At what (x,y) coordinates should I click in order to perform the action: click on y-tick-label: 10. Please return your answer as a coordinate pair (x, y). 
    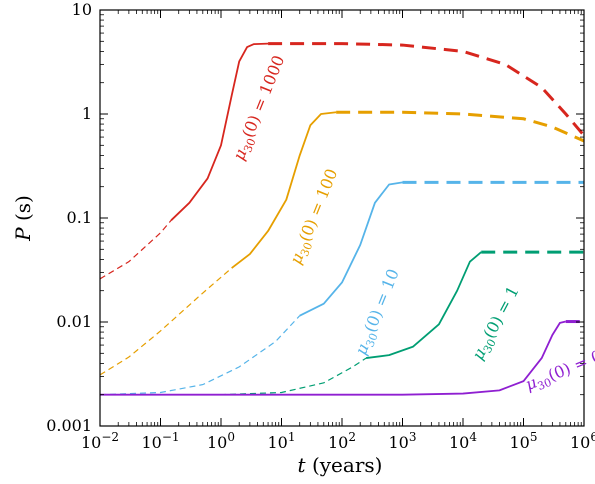
    Looking at the image, I should click on (82, 9).